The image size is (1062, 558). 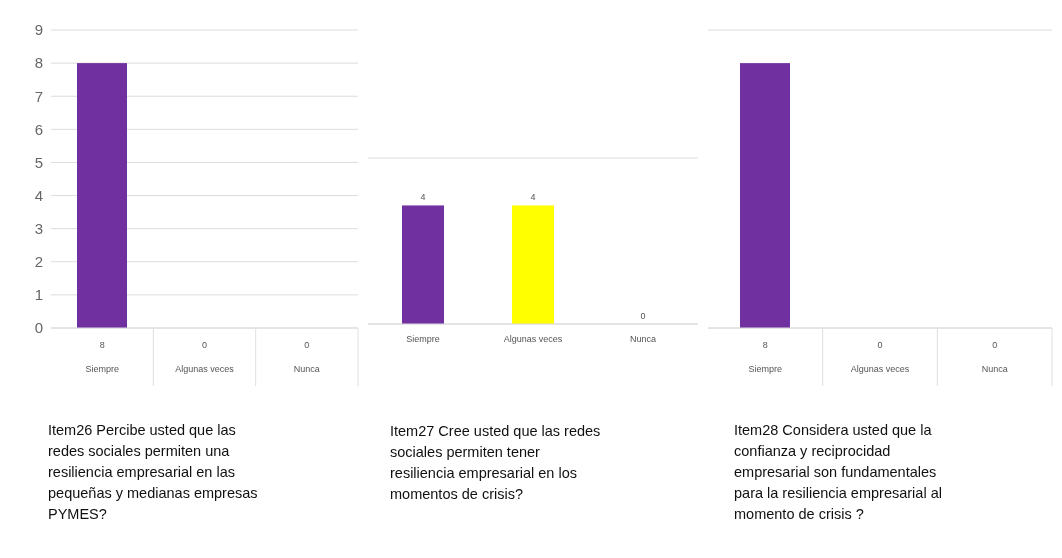 What do you see at coordinates (38, 228) in the screenshot?
I see `y-tick-label: 3` at bounding box center [38, 228].